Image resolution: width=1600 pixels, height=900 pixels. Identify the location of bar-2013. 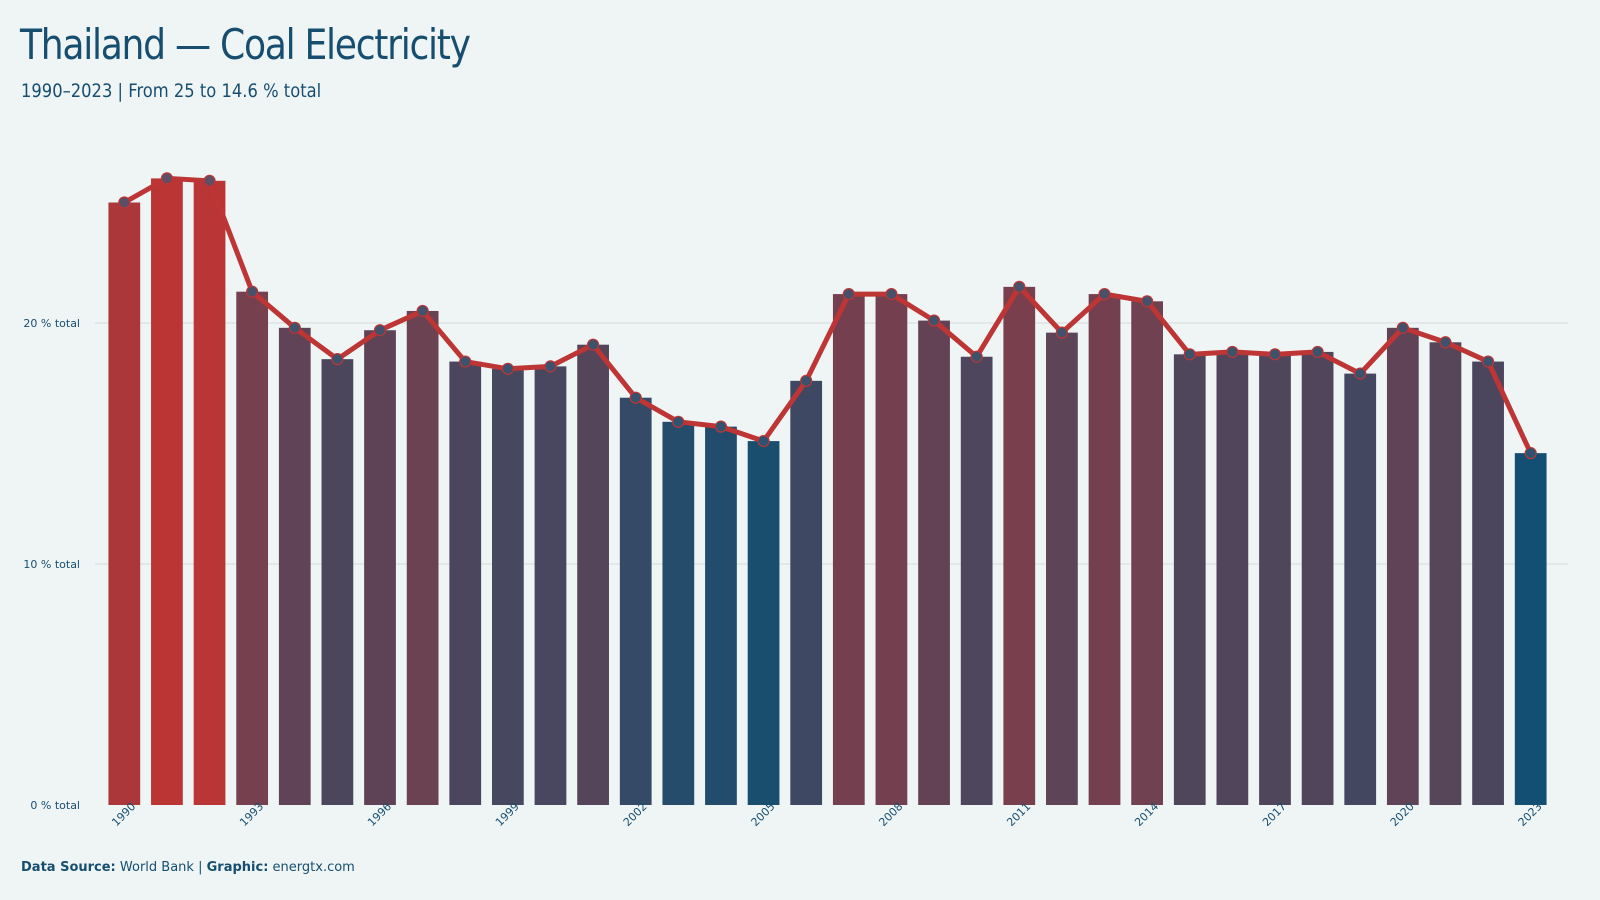
(1104, 549).